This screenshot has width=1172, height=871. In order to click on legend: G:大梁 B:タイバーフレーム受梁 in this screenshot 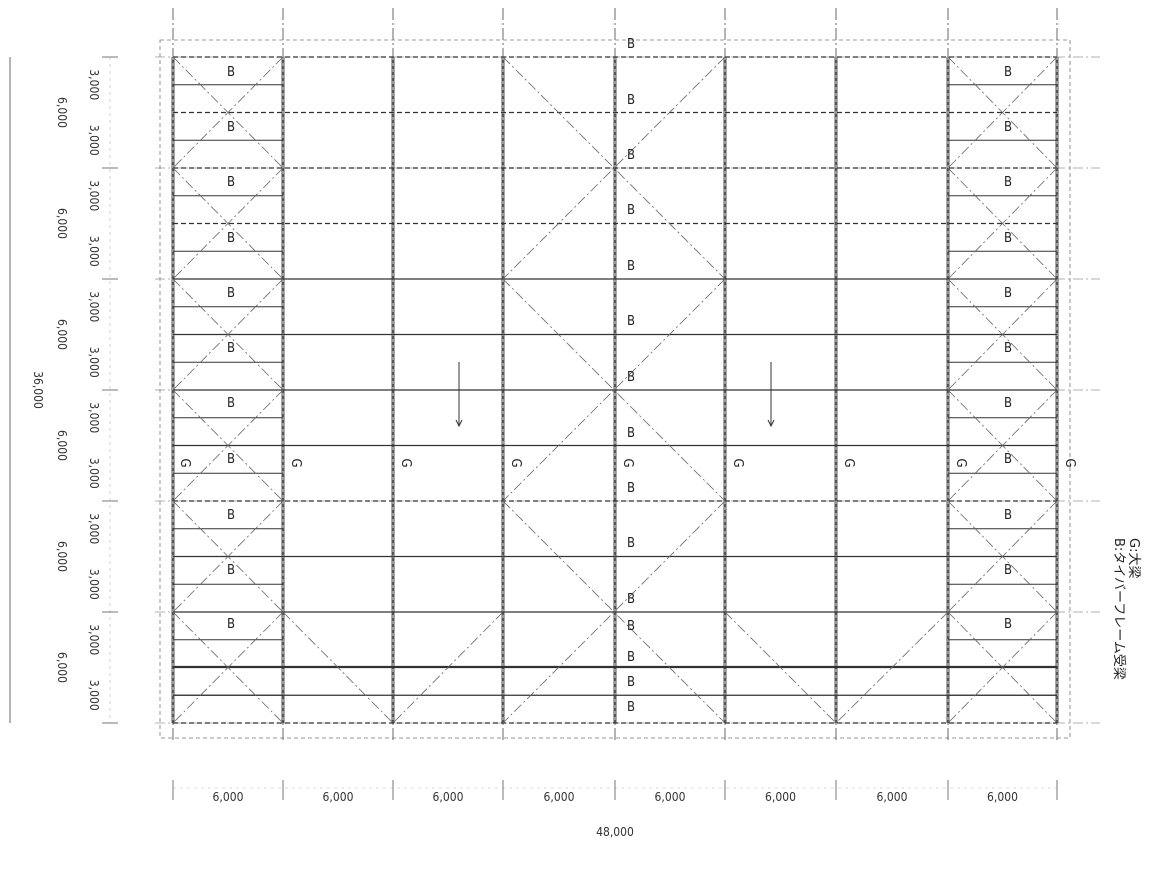, I will do `click(1126, 609)`.